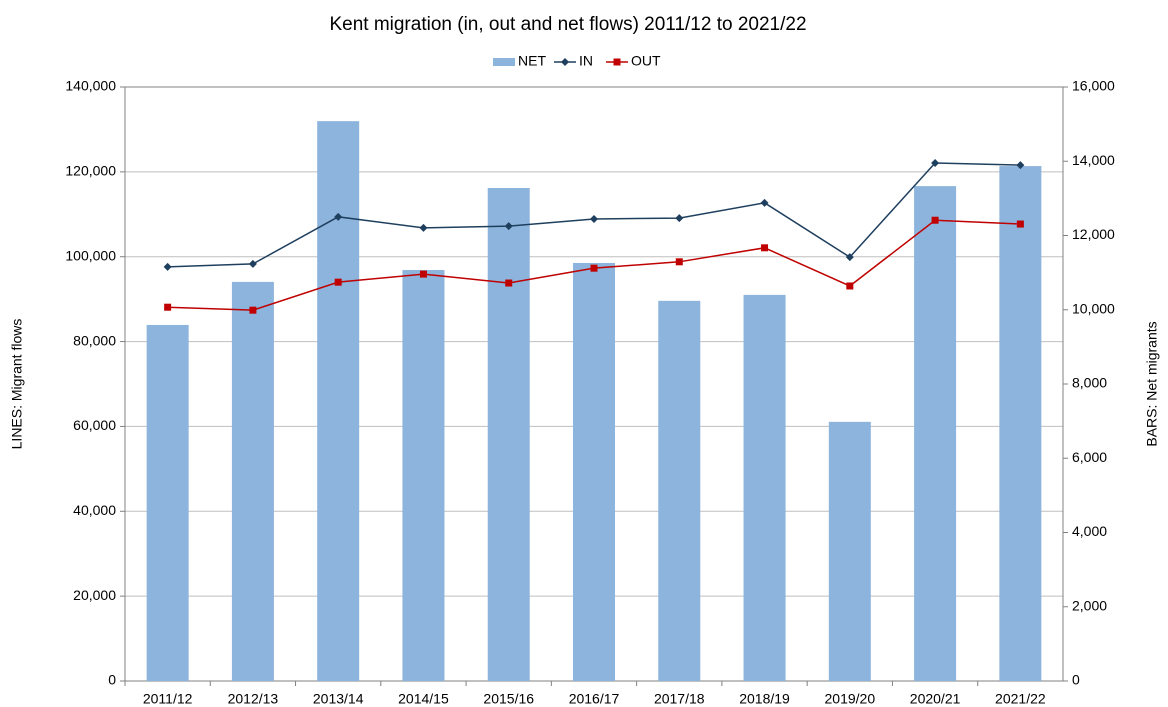 Image resolution: width=1168 pixels, height=707 pixels. I want to click on y-tick-label: 0, so click(112, 680).